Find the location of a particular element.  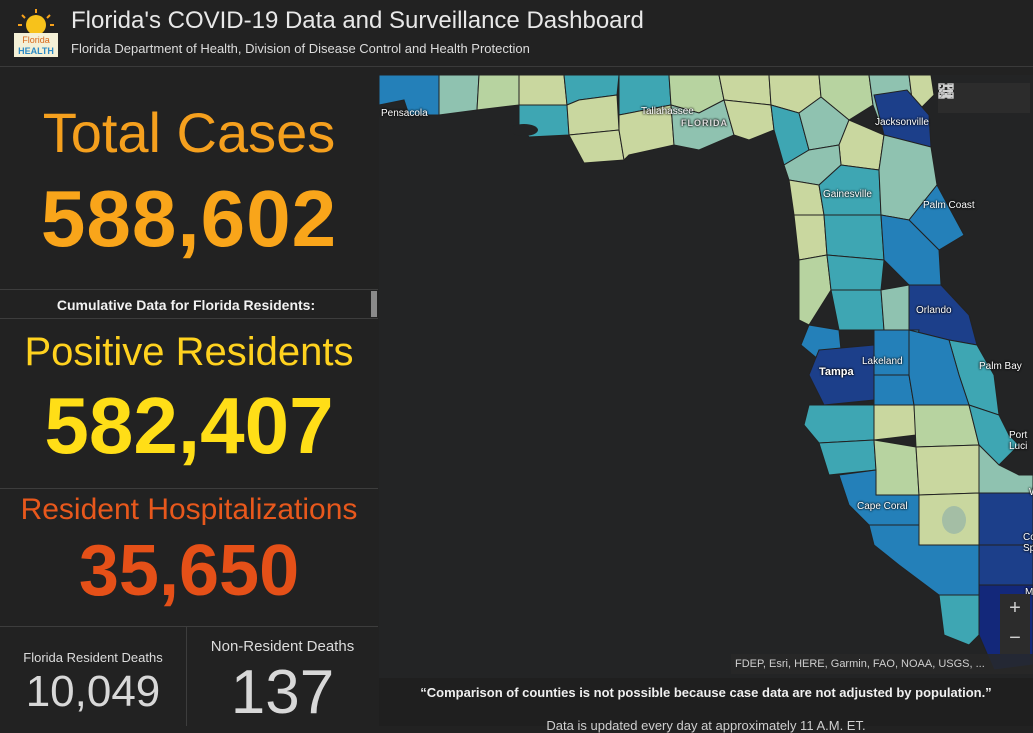

city-label: Orlando is located at coordinates (934, 310).